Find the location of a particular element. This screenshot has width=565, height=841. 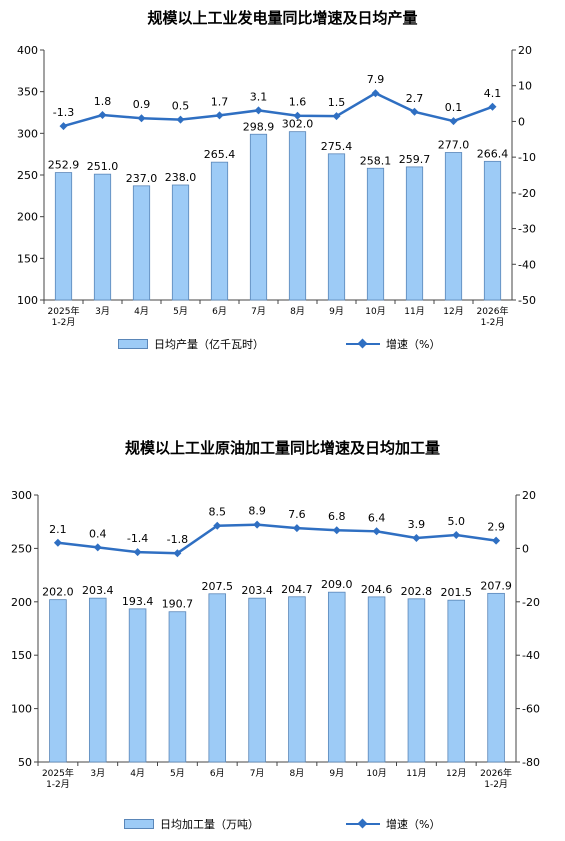

growth-value-label: 0.1 is located at coordinates (454, 107).